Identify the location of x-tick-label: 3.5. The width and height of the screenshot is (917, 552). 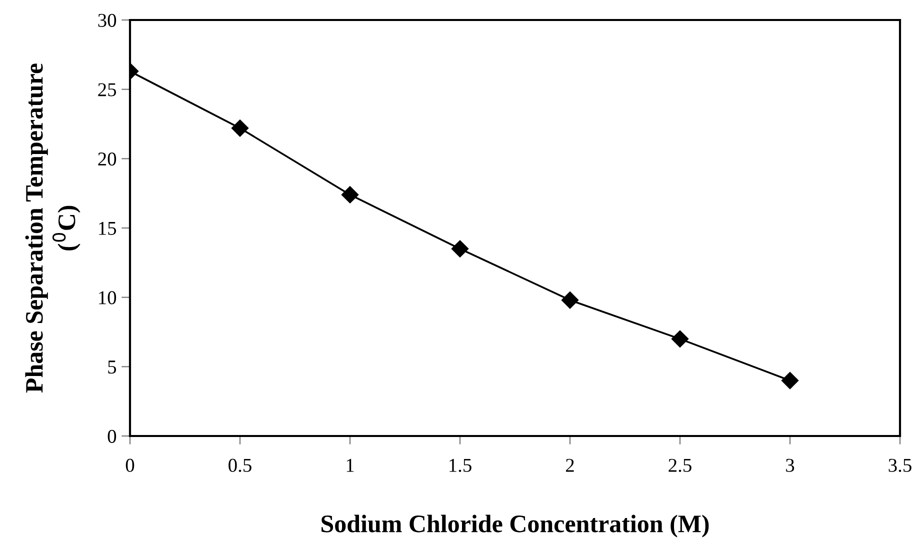
(900, 465).